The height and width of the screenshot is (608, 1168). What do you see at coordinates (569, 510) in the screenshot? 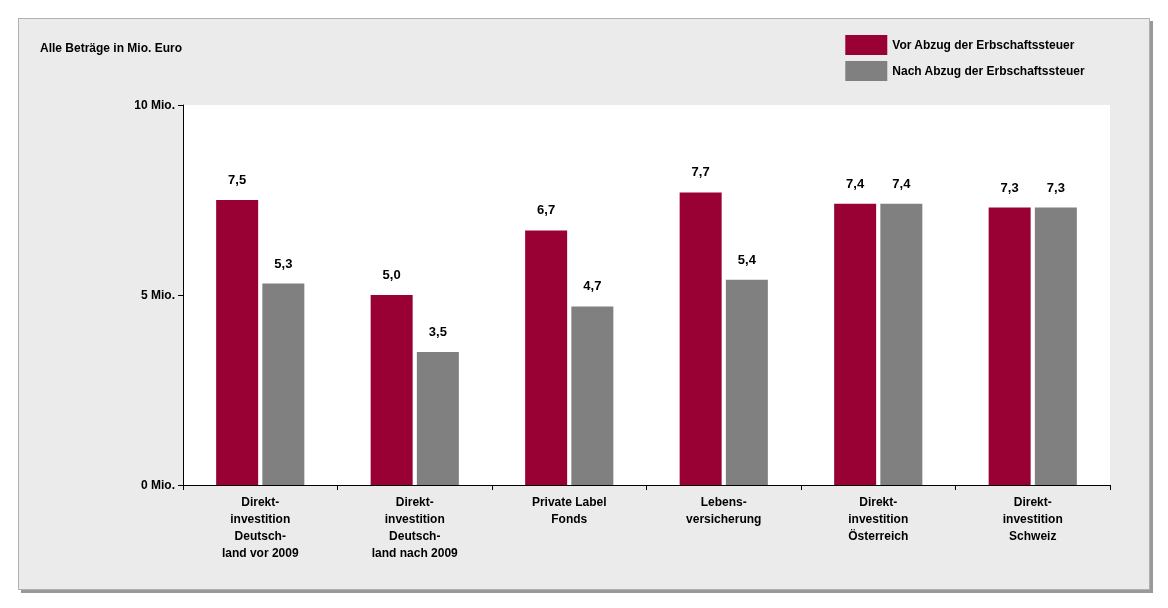
I see `x-tick-label: Private Label Fonds` at bounding box center [569, 510].